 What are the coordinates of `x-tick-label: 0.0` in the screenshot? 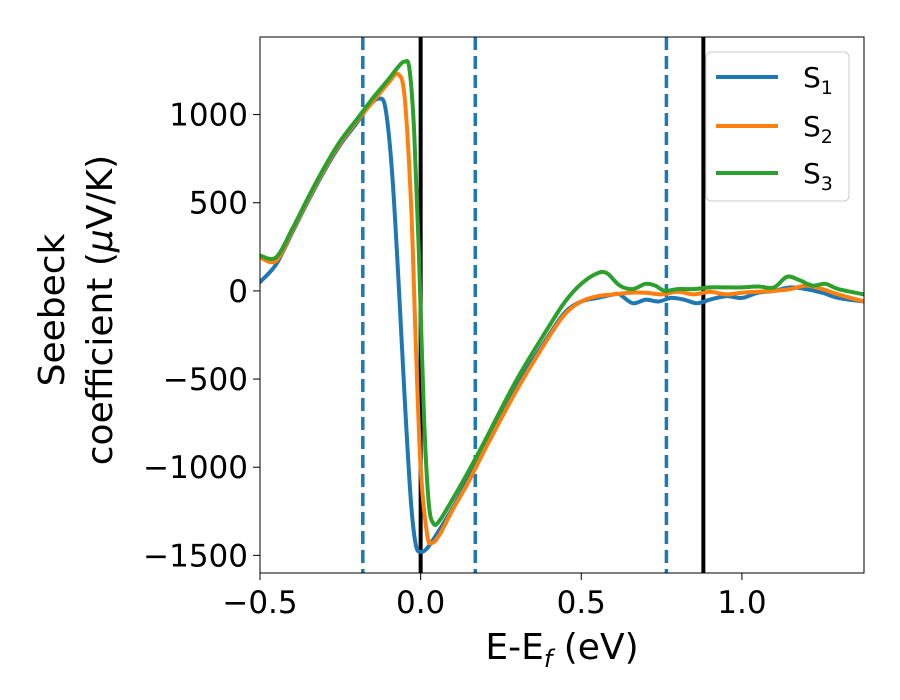 It's located at (420, 603).